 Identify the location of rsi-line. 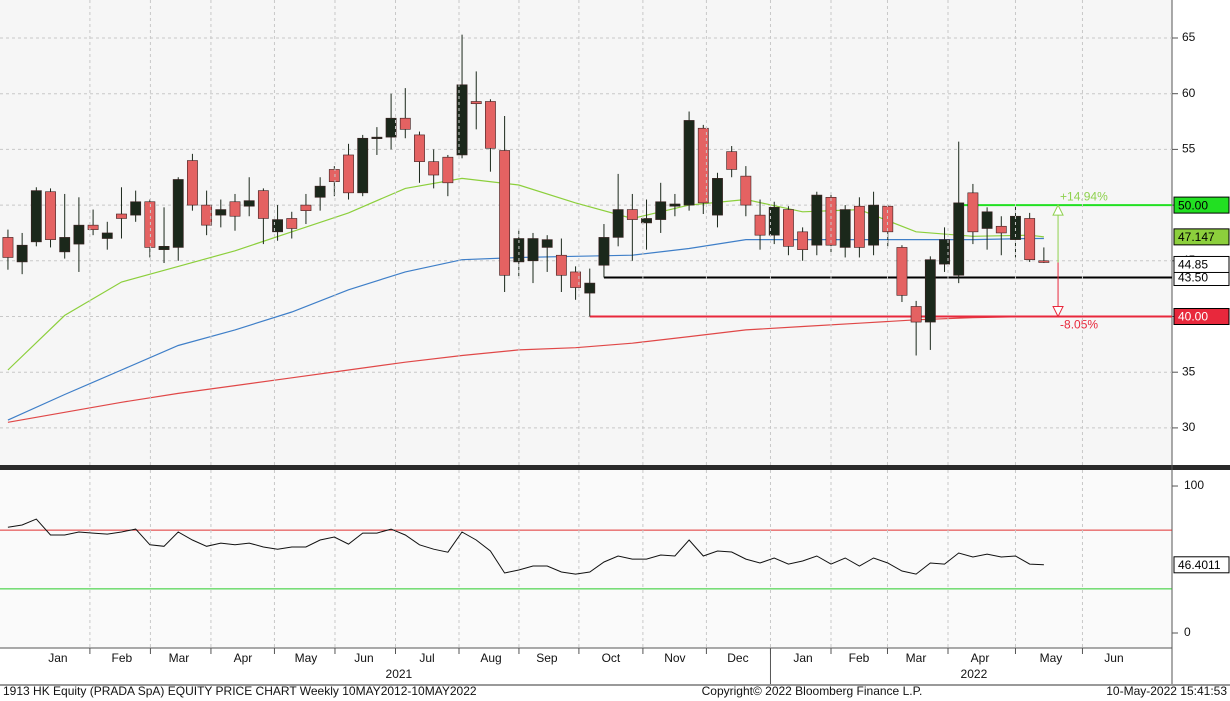
(525, 546).